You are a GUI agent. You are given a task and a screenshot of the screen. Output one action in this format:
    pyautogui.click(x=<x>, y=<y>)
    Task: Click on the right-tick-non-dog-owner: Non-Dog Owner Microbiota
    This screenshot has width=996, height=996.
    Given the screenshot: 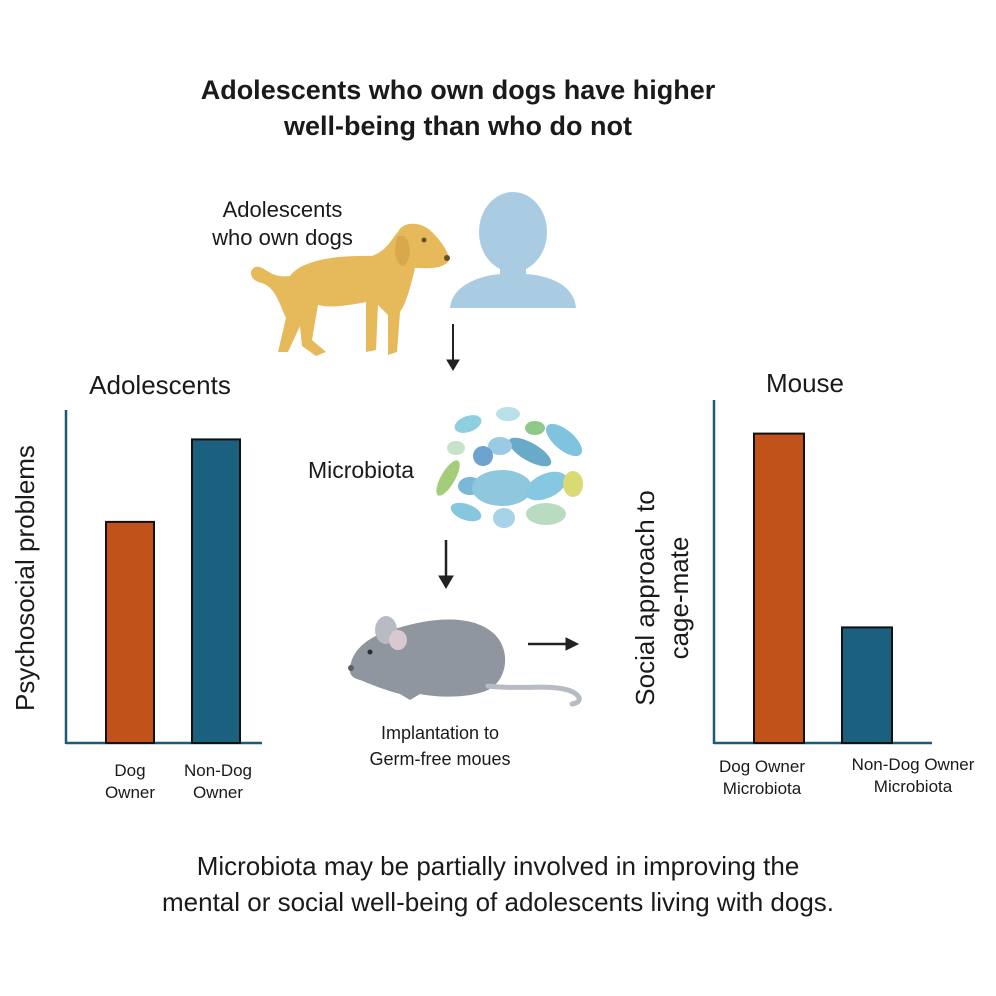 What is the action you would take?
    pyautogui.click(x=913, y=776)
    